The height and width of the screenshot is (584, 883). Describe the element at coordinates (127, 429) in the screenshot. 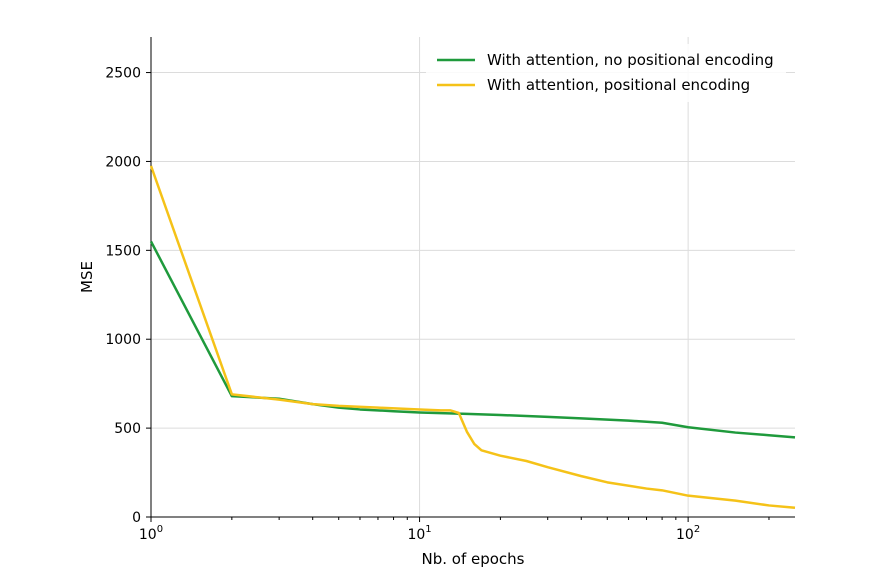

I see `y-tick-label: 500` at that location.